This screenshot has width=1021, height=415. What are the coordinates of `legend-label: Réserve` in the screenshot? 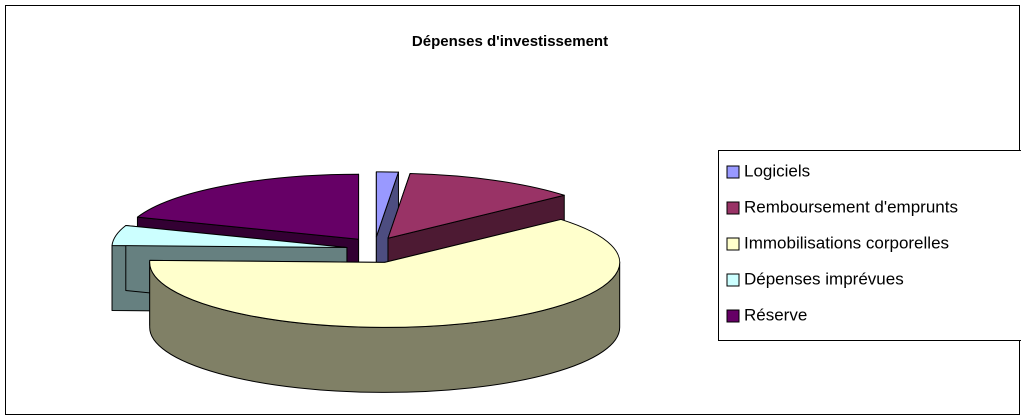 It's located at (775, 314).